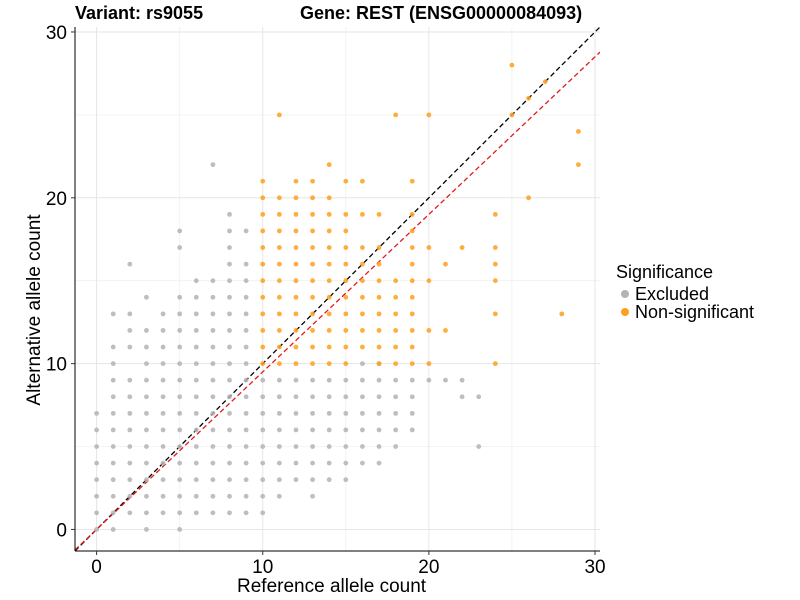  What do you see at coordinates (428, 567) in the screenshot?
I see `x-tick-label: 20` at bounding box center [428, 567].